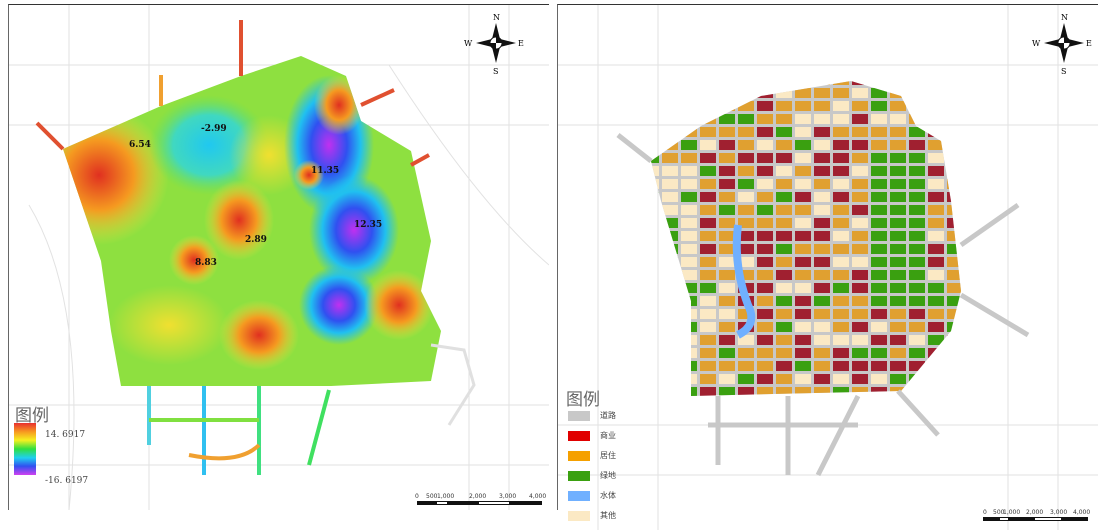  Describe the element at coordinates (1062, 44) in the screenshot. I see `compass-rose-icon: N S E W` at that location.